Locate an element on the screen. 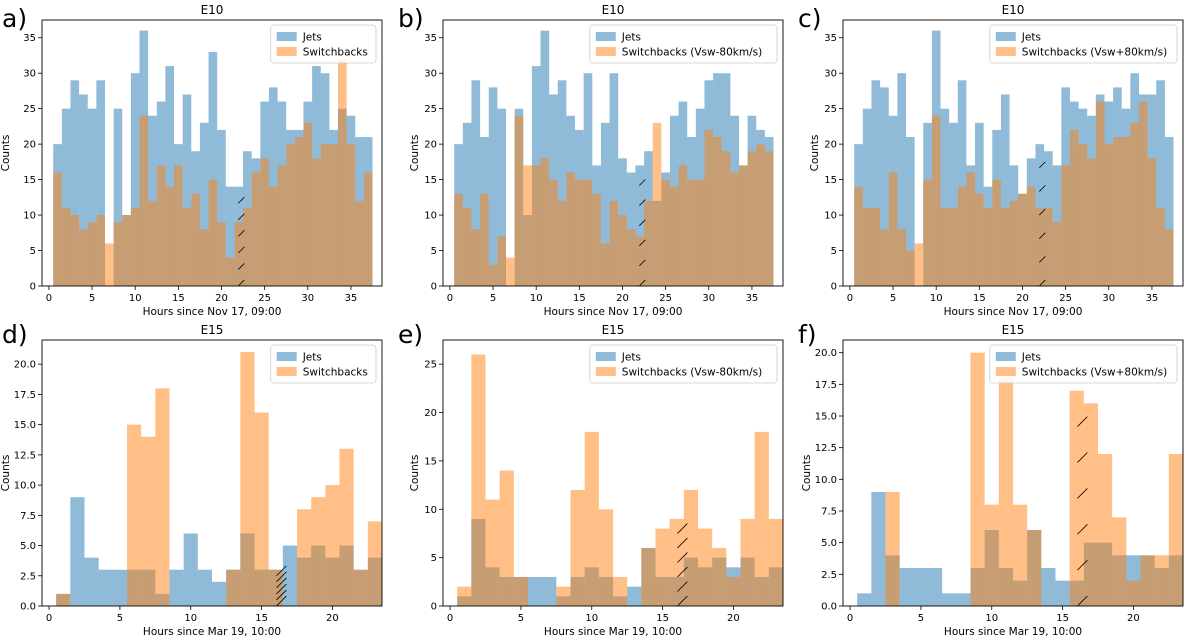 The width and height of the screenshot is (1200, 644). x-tick-label: 10 is located at coordinates (591, 618).